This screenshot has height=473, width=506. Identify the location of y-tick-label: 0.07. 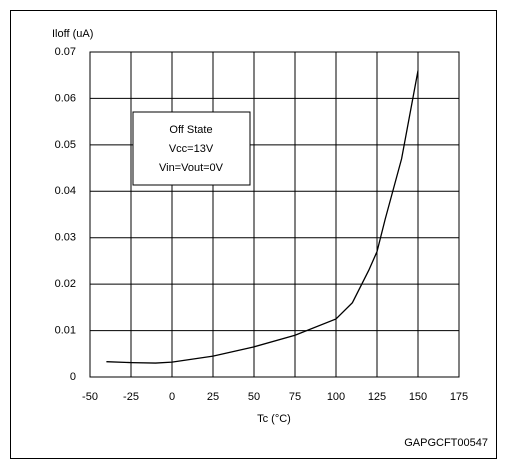
(65, 52).